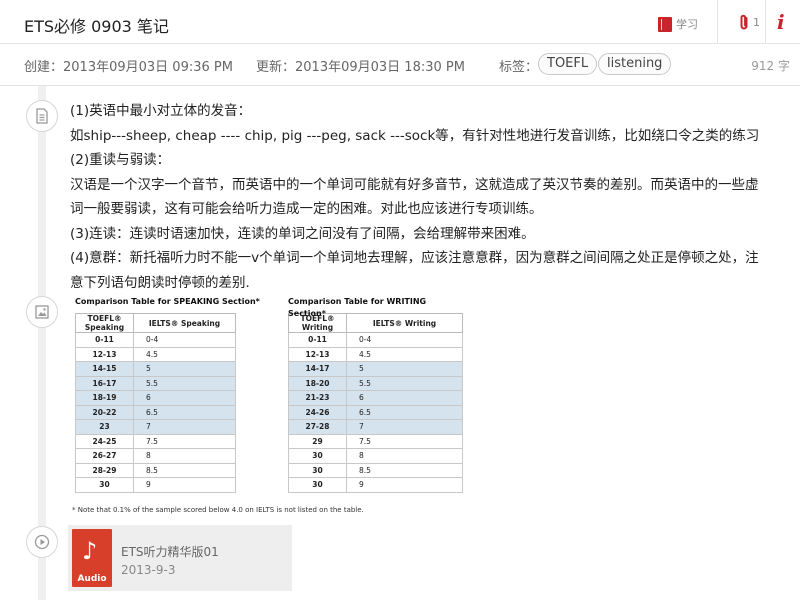 The width and height of the screenshot is (800, 600). I want to click on image-icon, so click(42, 312).